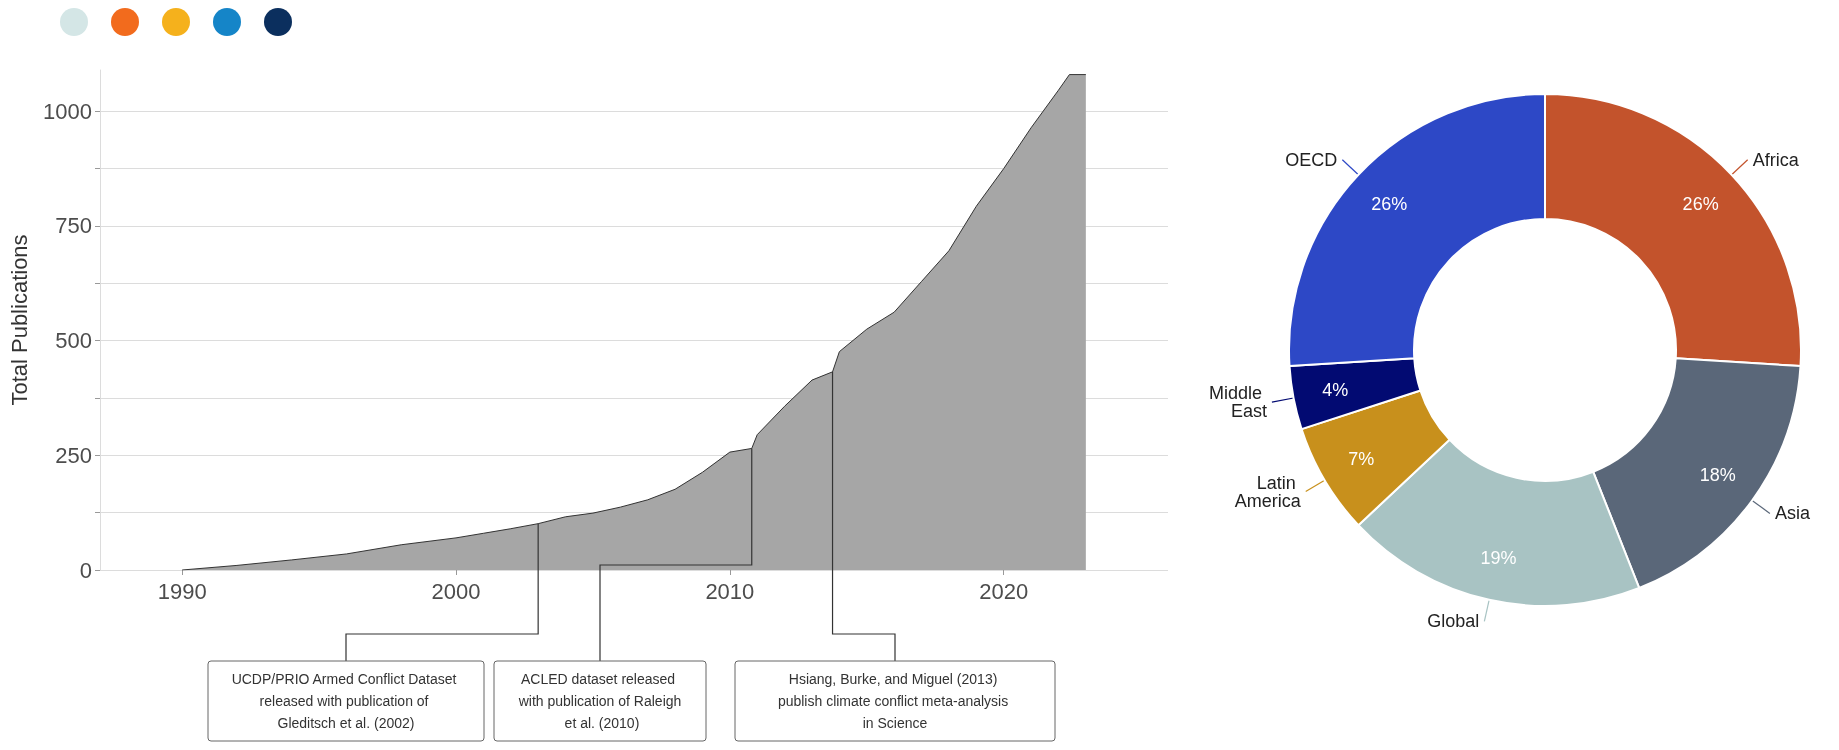  Describe the element at coordinates (346, 701) in the screenshot. I see `annotation: UCDP/PRIO Armed Conflict Dataset released with publication of Gleditsch et al. (2002)` at that location.